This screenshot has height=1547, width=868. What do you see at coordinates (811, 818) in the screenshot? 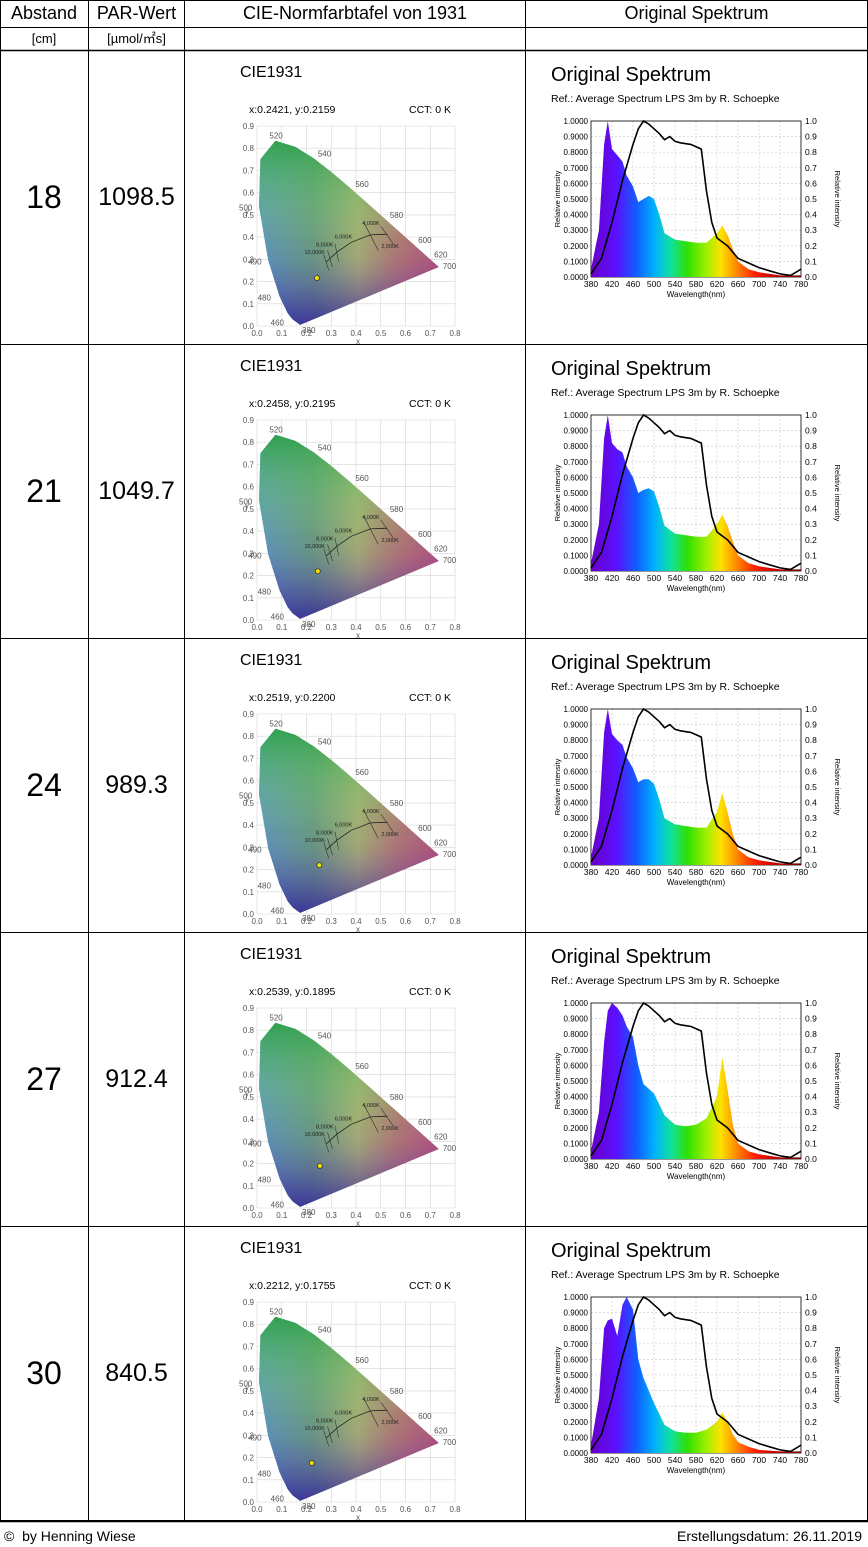
I see `spectrum-y-tick-right: 0.3` at bounding box center [811, 818].